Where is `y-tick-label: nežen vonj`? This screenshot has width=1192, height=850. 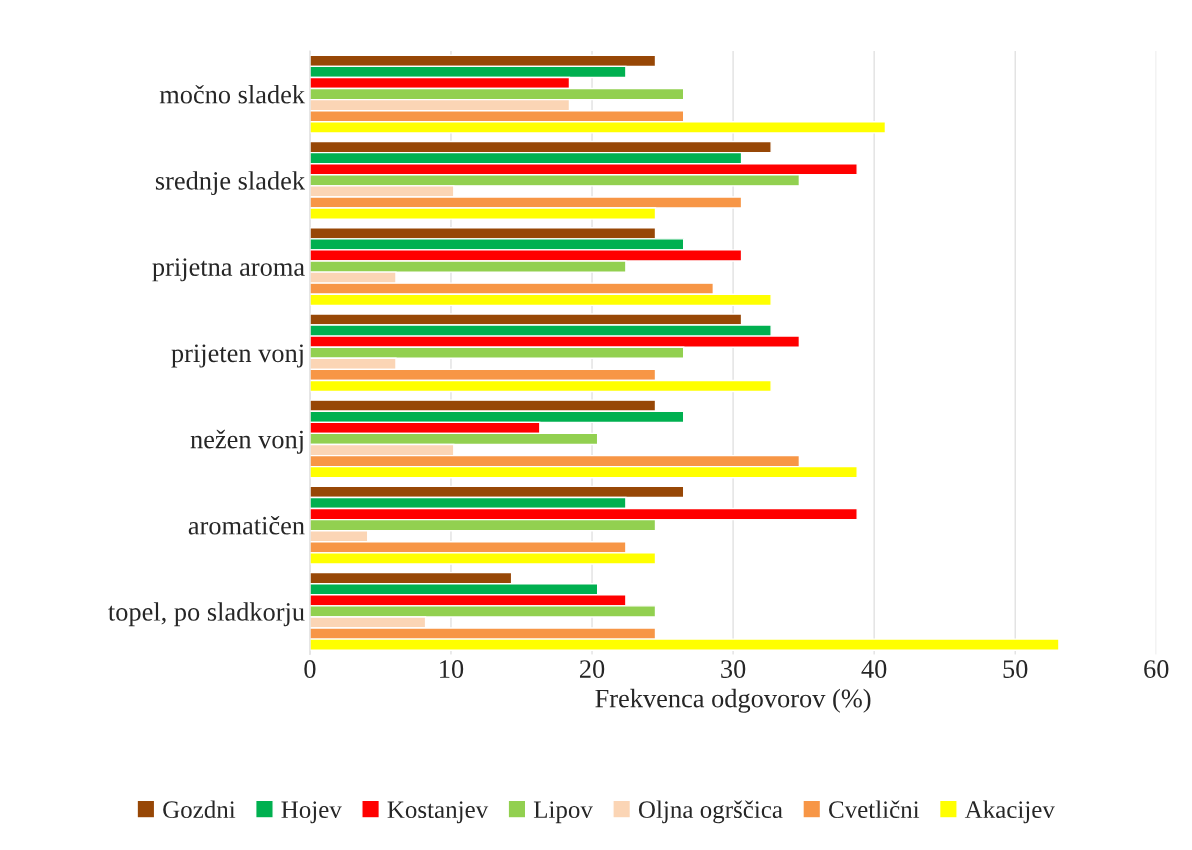 y-tick-label: nežen vonj is located at coordinates (246, 441).